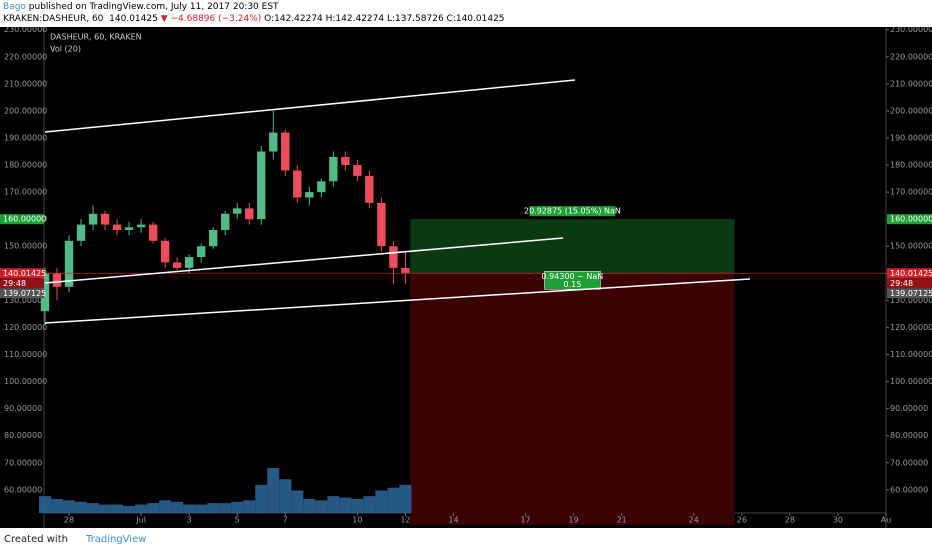 This screenshot has width=932, height=550. I want to click on qty-label: 0.15, so click(573, 284).